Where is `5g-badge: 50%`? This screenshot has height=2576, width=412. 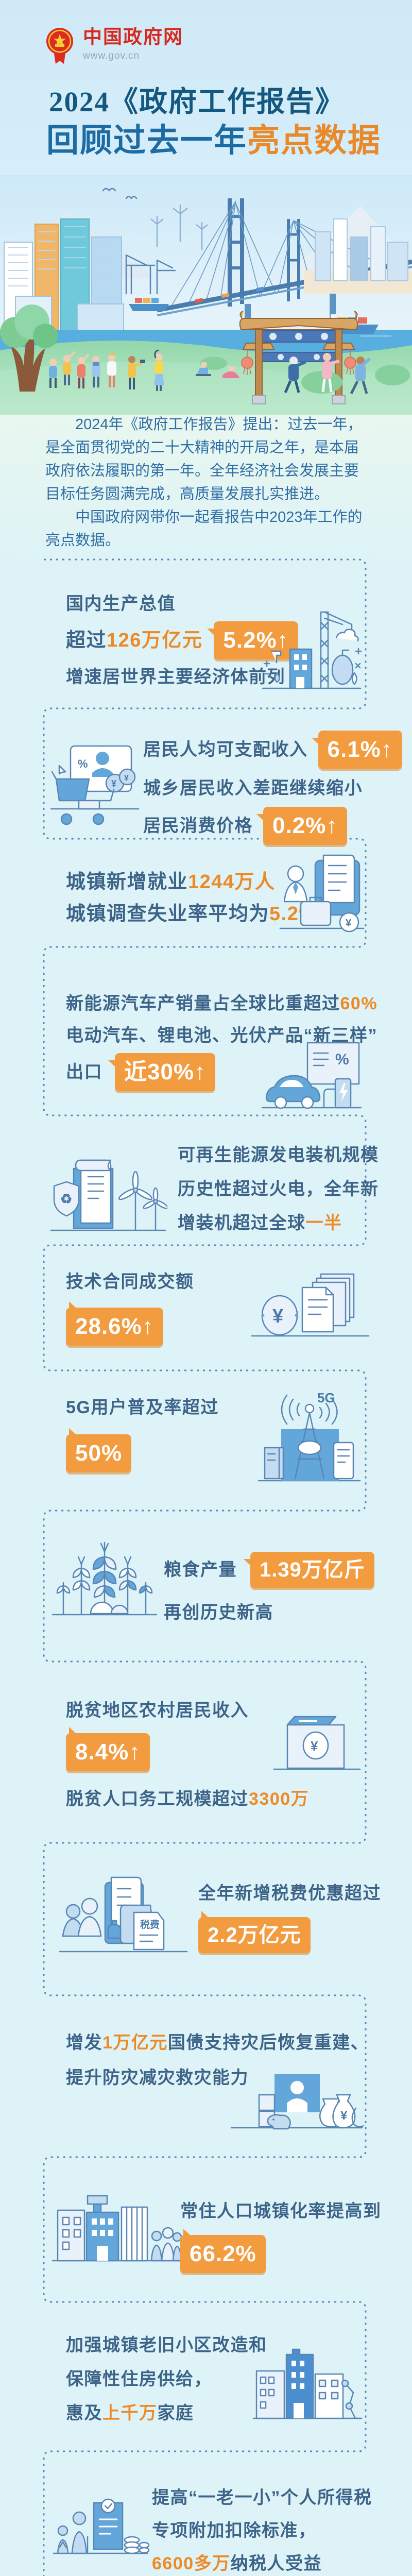 5g-badge: 50% is located at coordinates (99, 1450).